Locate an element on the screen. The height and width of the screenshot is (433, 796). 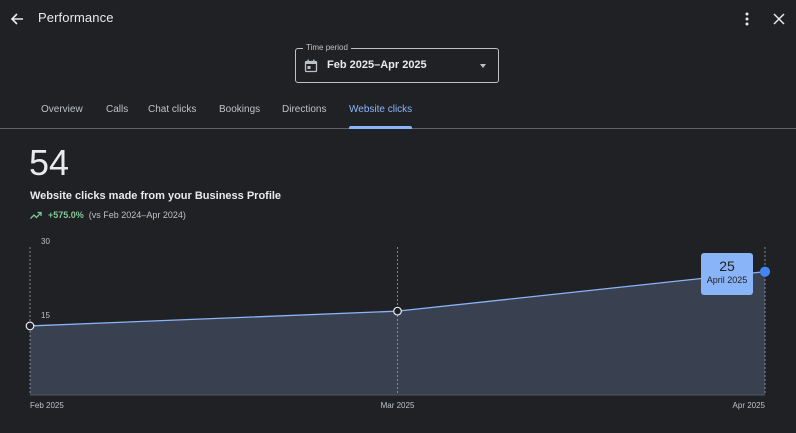
calendar-icon is located at coordinates (311, 66).